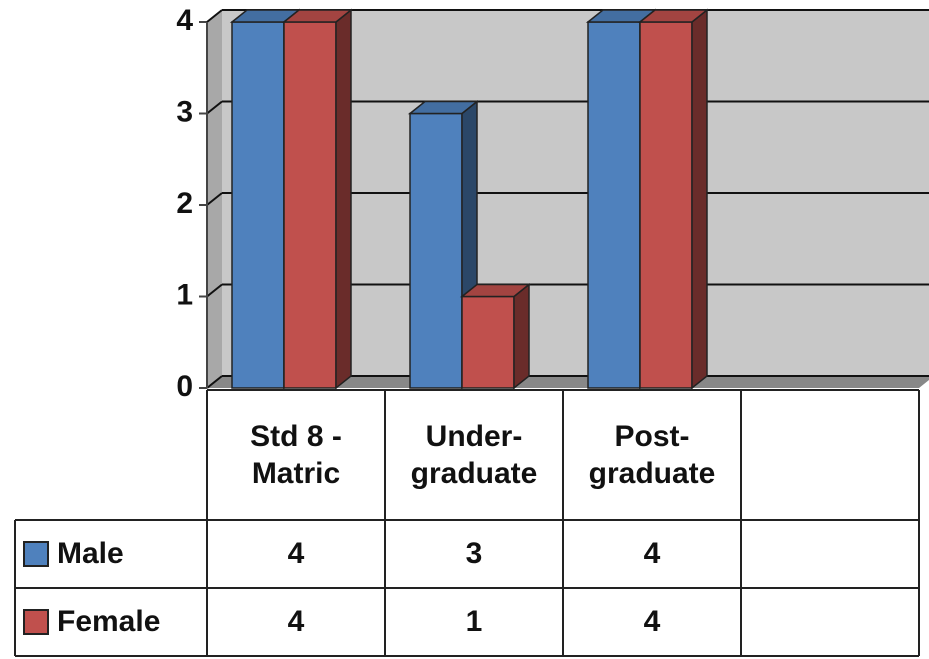 The image size is (929, 659). I want to click on table-value: 1, so click(474, 622).